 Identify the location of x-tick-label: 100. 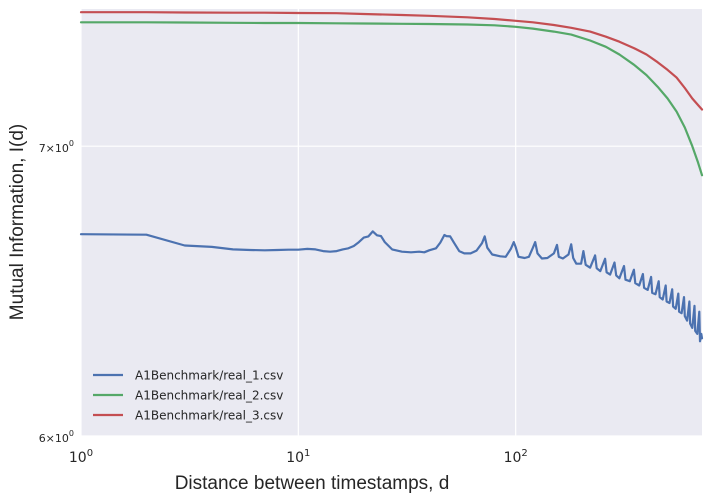
(81, 457).